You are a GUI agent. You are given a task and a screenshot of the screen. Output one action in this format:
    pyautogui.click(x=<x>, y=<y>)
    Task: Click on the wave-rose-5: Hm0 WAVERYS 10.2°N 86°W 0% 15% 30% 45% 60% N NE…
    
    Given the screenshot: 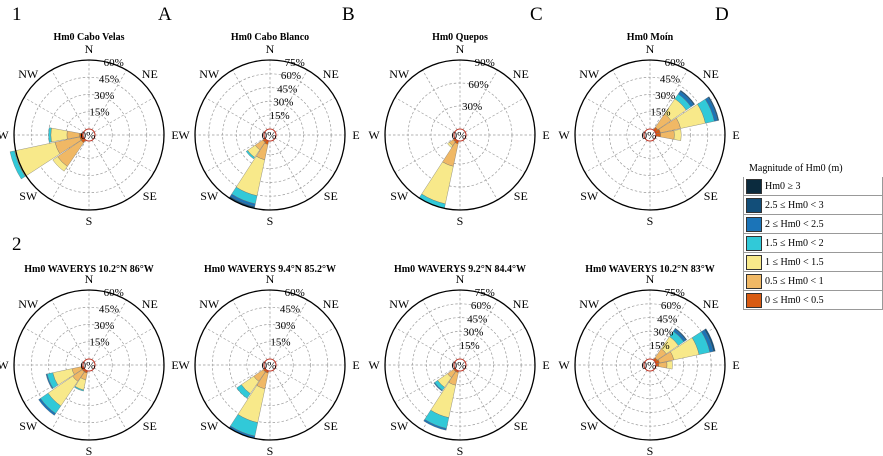 What is the action you would take?
    pyautogui.click(x=89, y=360)
    